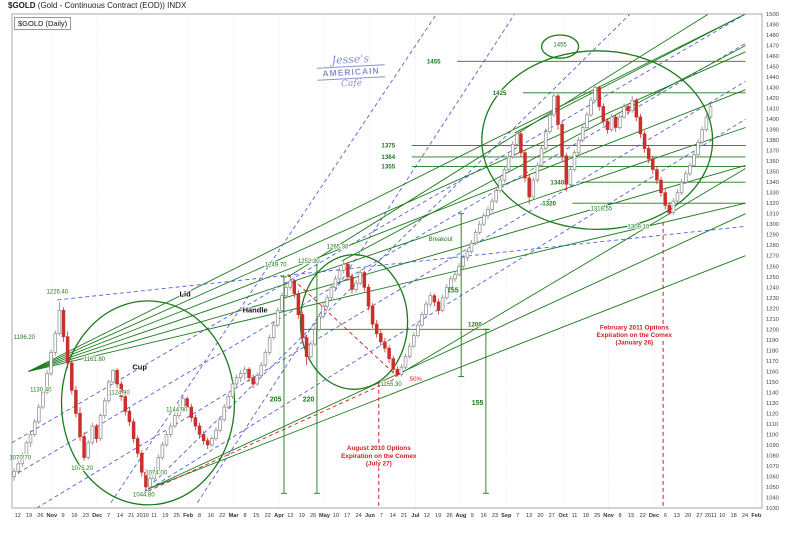  Describe the element at coordinates (772, 383) in the screenshot. I see `svg-text: 1150` at that location.